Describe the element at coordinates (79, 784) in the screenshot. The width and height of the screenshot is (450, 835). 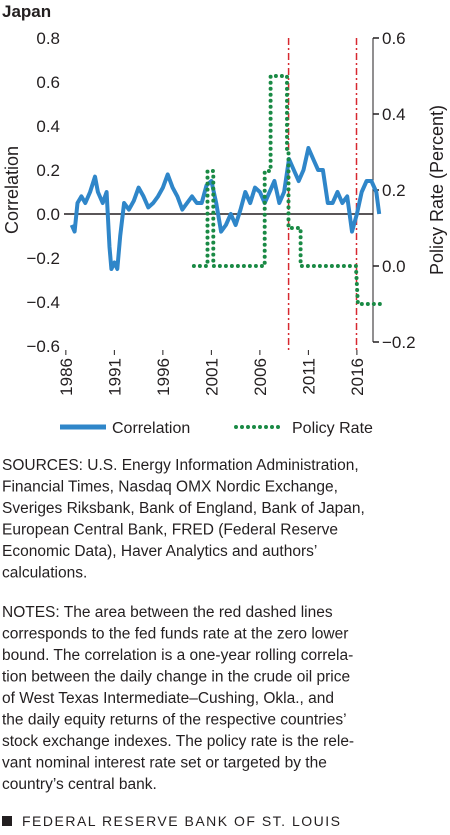
I see `notes-line: country’s central bank.` at that location.